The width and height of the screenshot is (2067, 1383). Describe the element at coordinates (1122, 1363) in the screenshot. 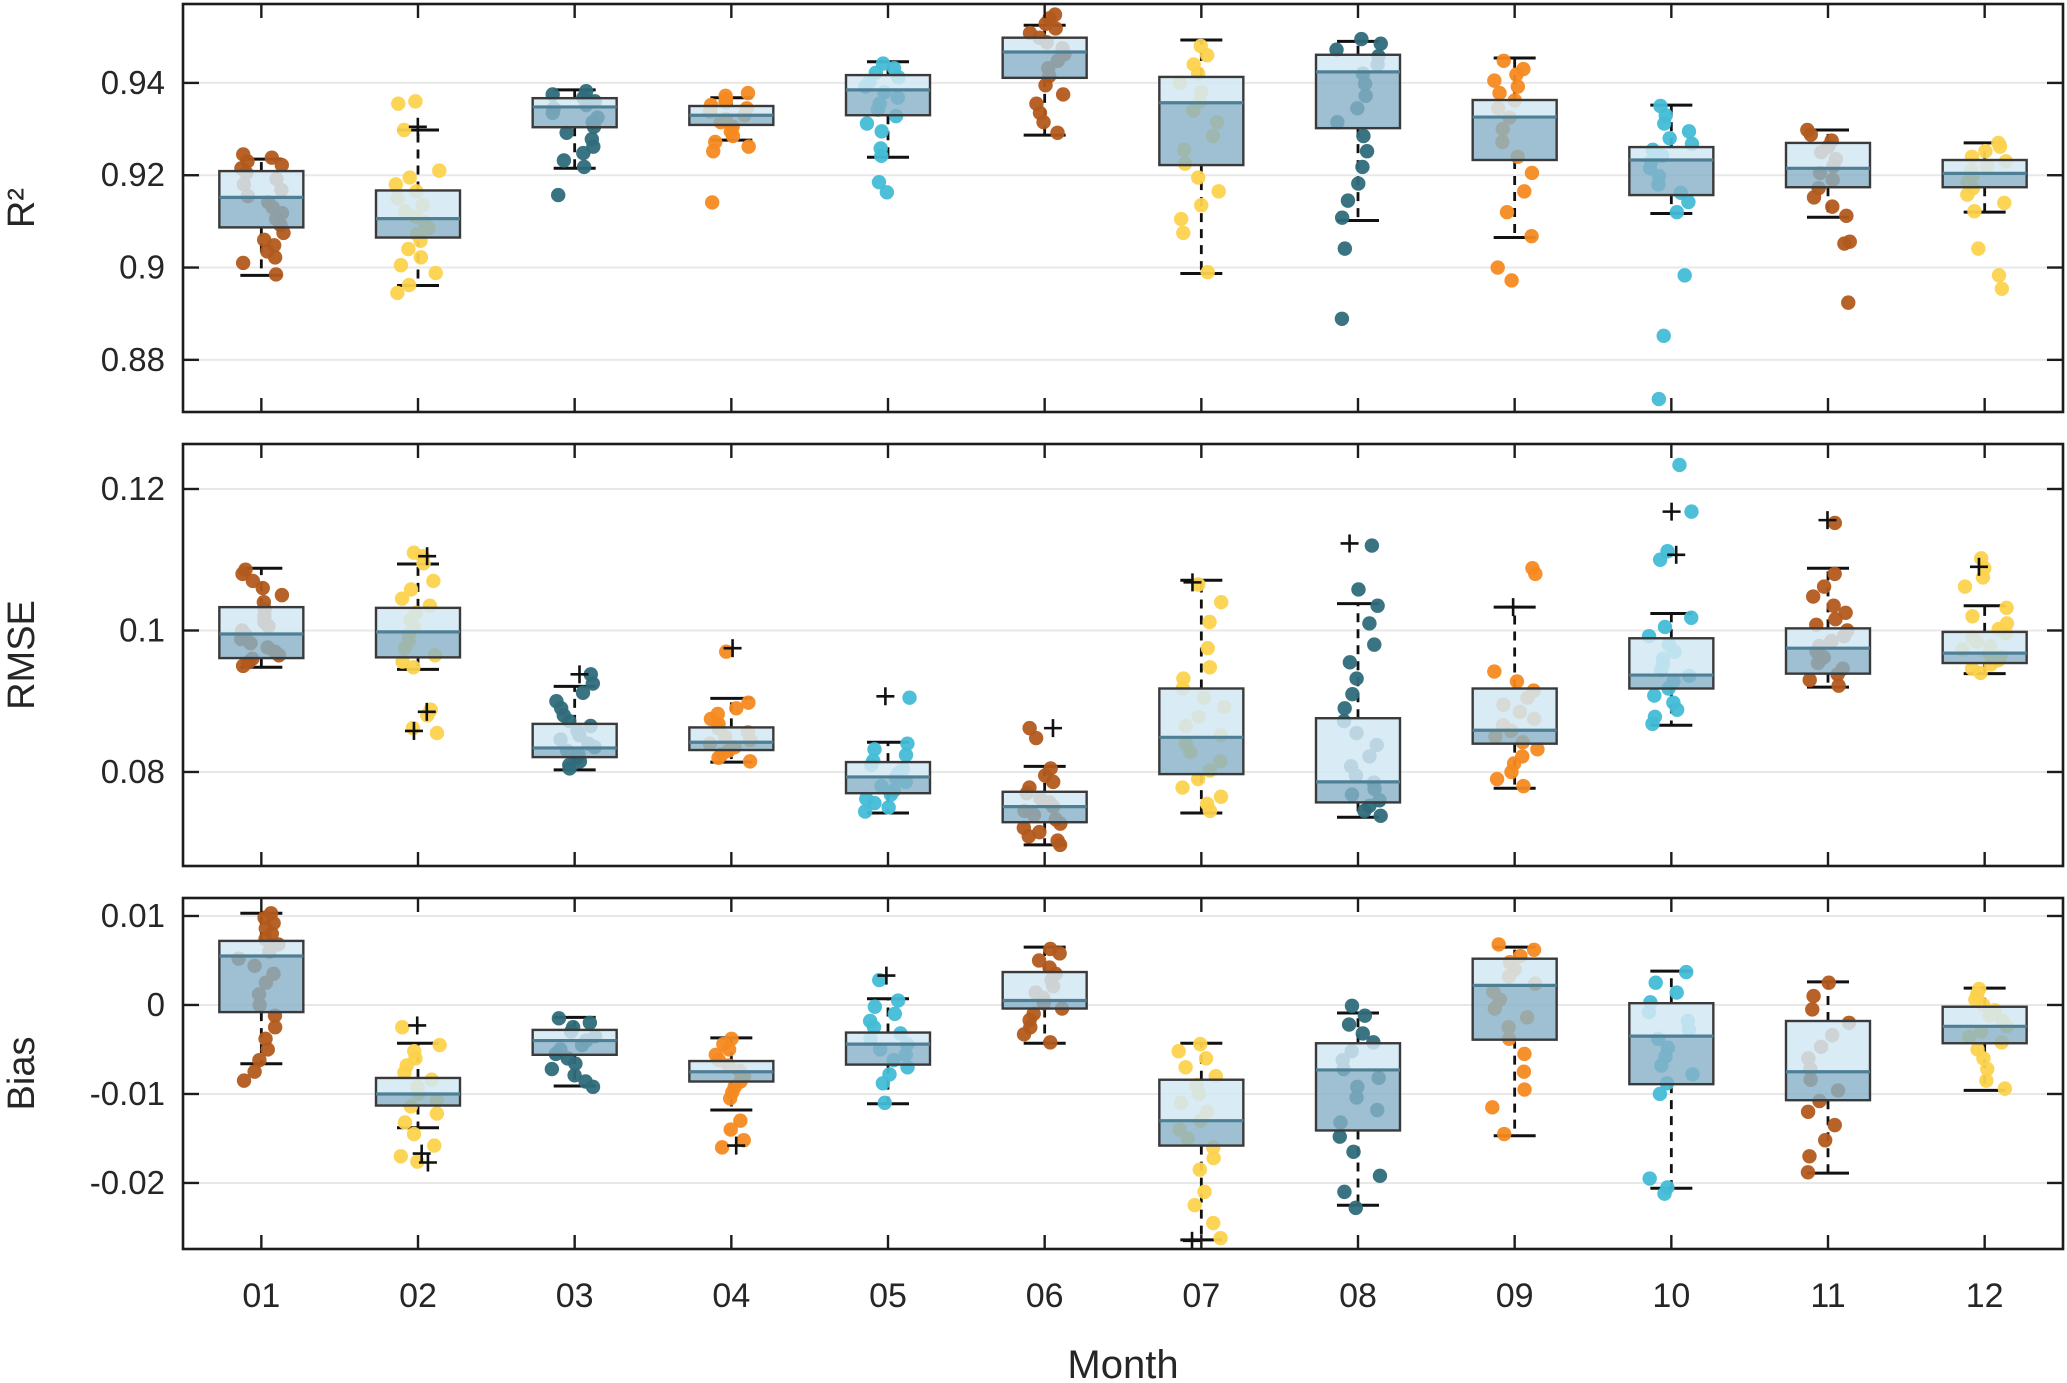

I see `x-axis-label: Month` at that location.